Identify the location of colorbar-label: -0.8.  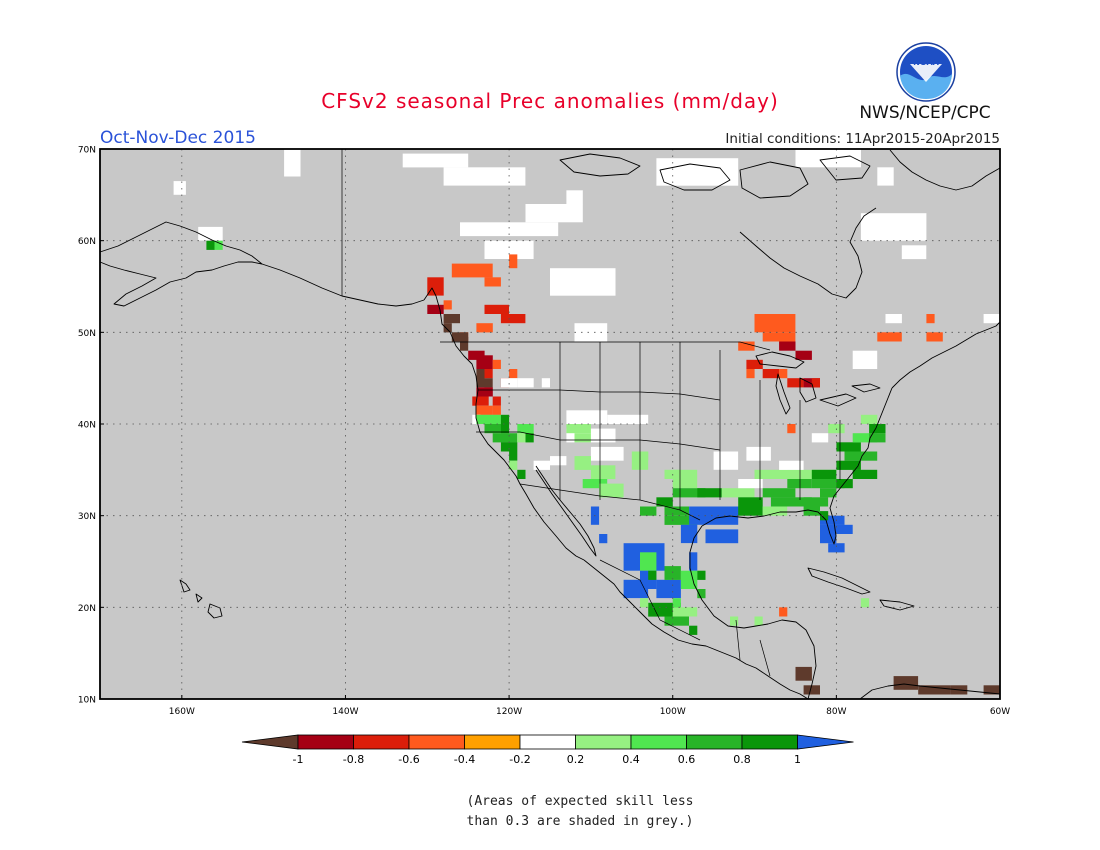
(353, 759).